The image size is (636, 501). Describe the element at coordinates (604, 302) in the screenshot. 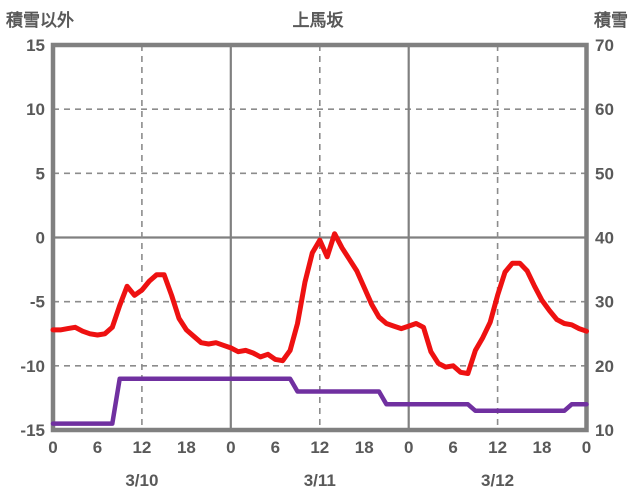

I see `right-axis-tick-label: 30` at that location.